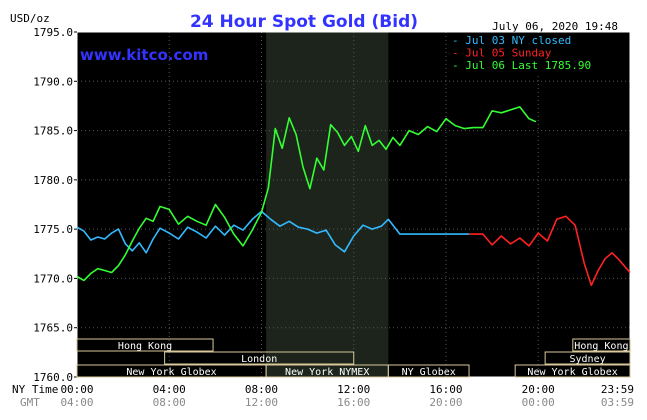  Describe the element at coordinates (555, 26) in the screenshot. I see `timestamp: July 06, 2020 19:48` at that location.